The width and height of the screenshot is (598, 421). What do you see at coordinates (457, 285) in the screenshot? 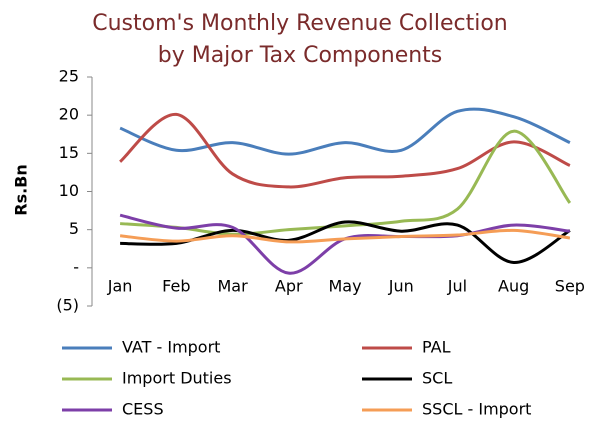
I see `x-tick-label: Jul` at bounding box center [457, 285].